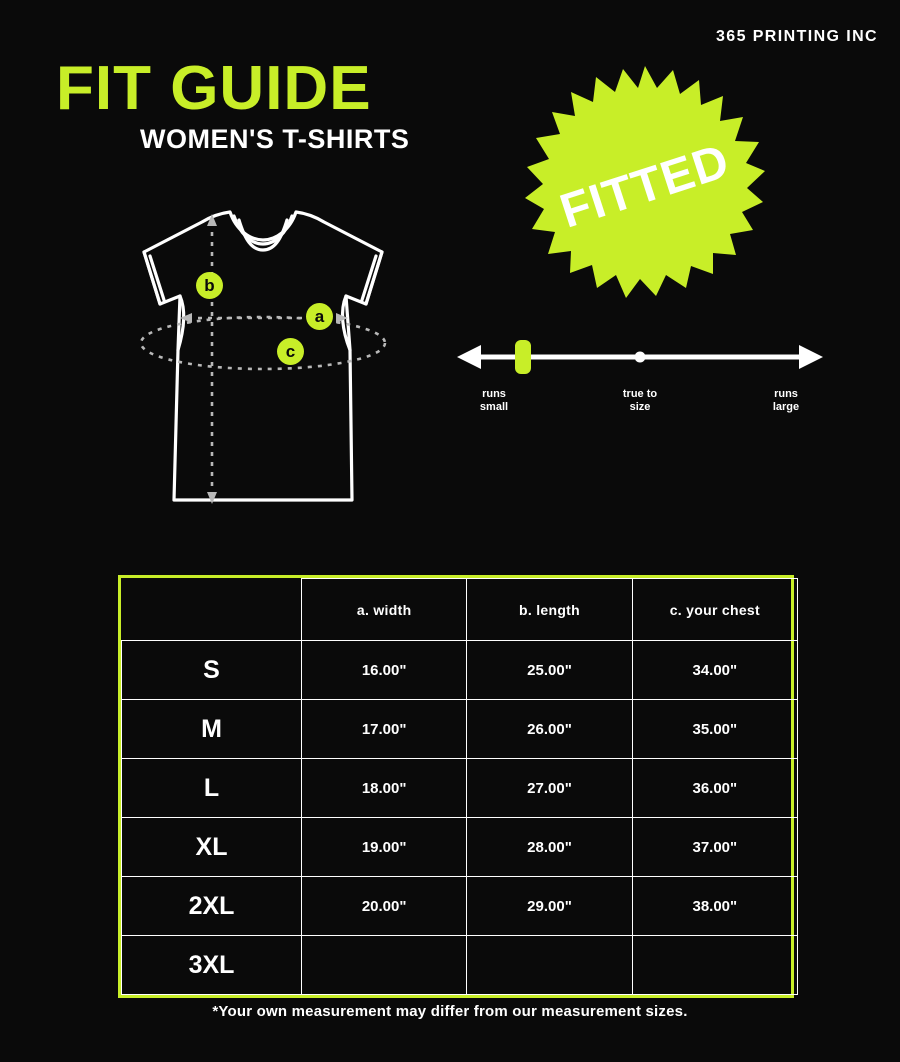  Describe the element at coordinates (714, 847) in the screenshot. I see `cell-chest: 37.00"` at that location.